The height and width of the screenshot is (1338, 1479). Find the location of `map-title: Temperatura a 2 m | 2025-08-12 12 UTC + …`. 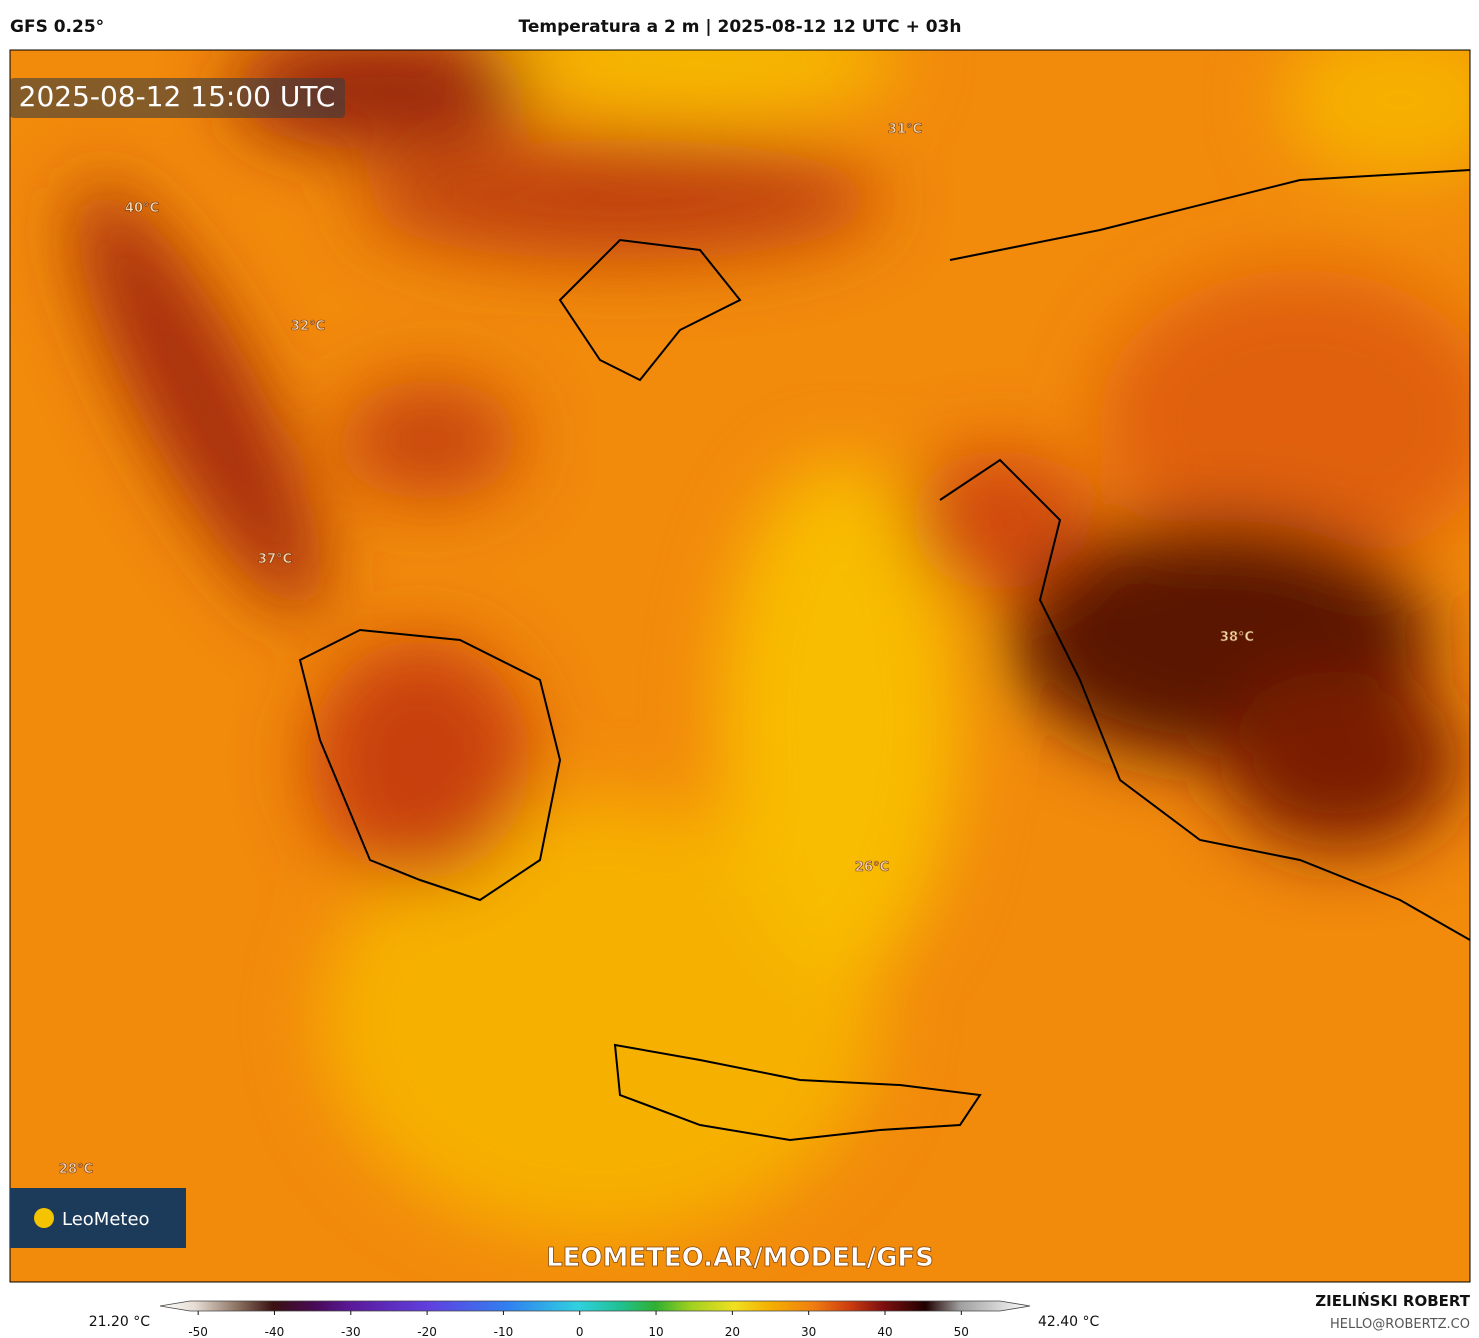

map-title: Temperatura a 2 m | 2025-08-12 12 UTC + … is located at coordinates (740, 27).